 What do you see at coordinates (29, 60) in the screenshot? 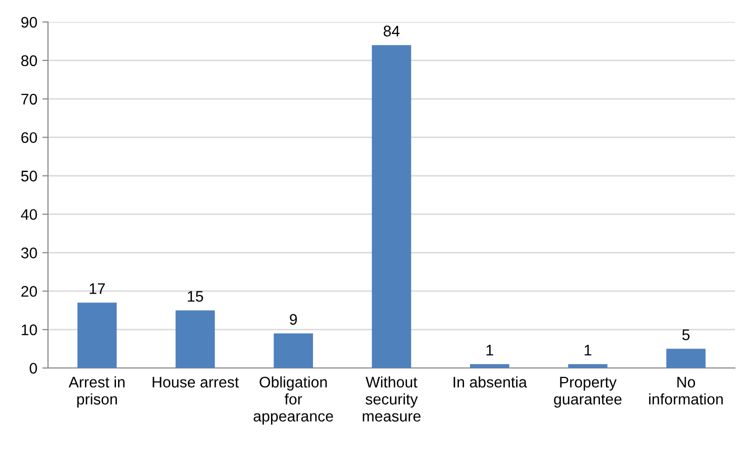
I see `y-tick-label: 80` at bounding box center [29, 60].